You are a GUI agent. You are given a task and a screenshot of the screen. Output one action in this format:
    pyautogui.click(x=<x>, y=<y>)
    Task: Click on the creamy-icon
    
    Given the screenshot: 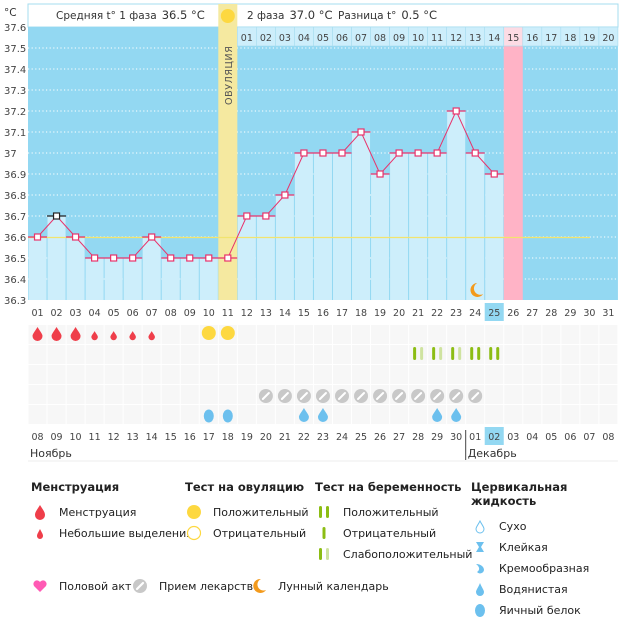 What is the action you would take?
    pyautogui.click(x=480, y=568)
    